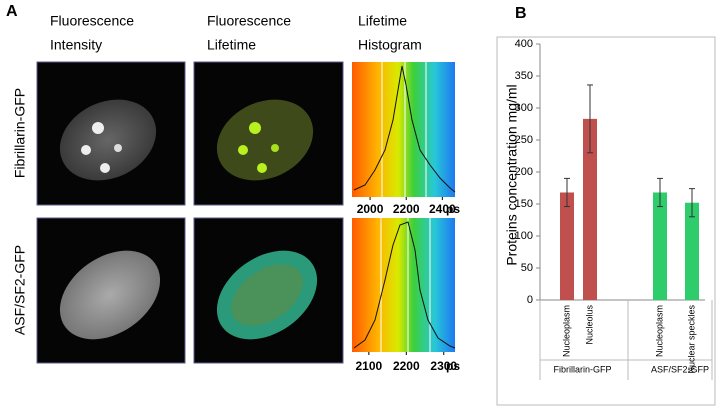  I want to click on x-tick-label: 2100, so click(369, 366).